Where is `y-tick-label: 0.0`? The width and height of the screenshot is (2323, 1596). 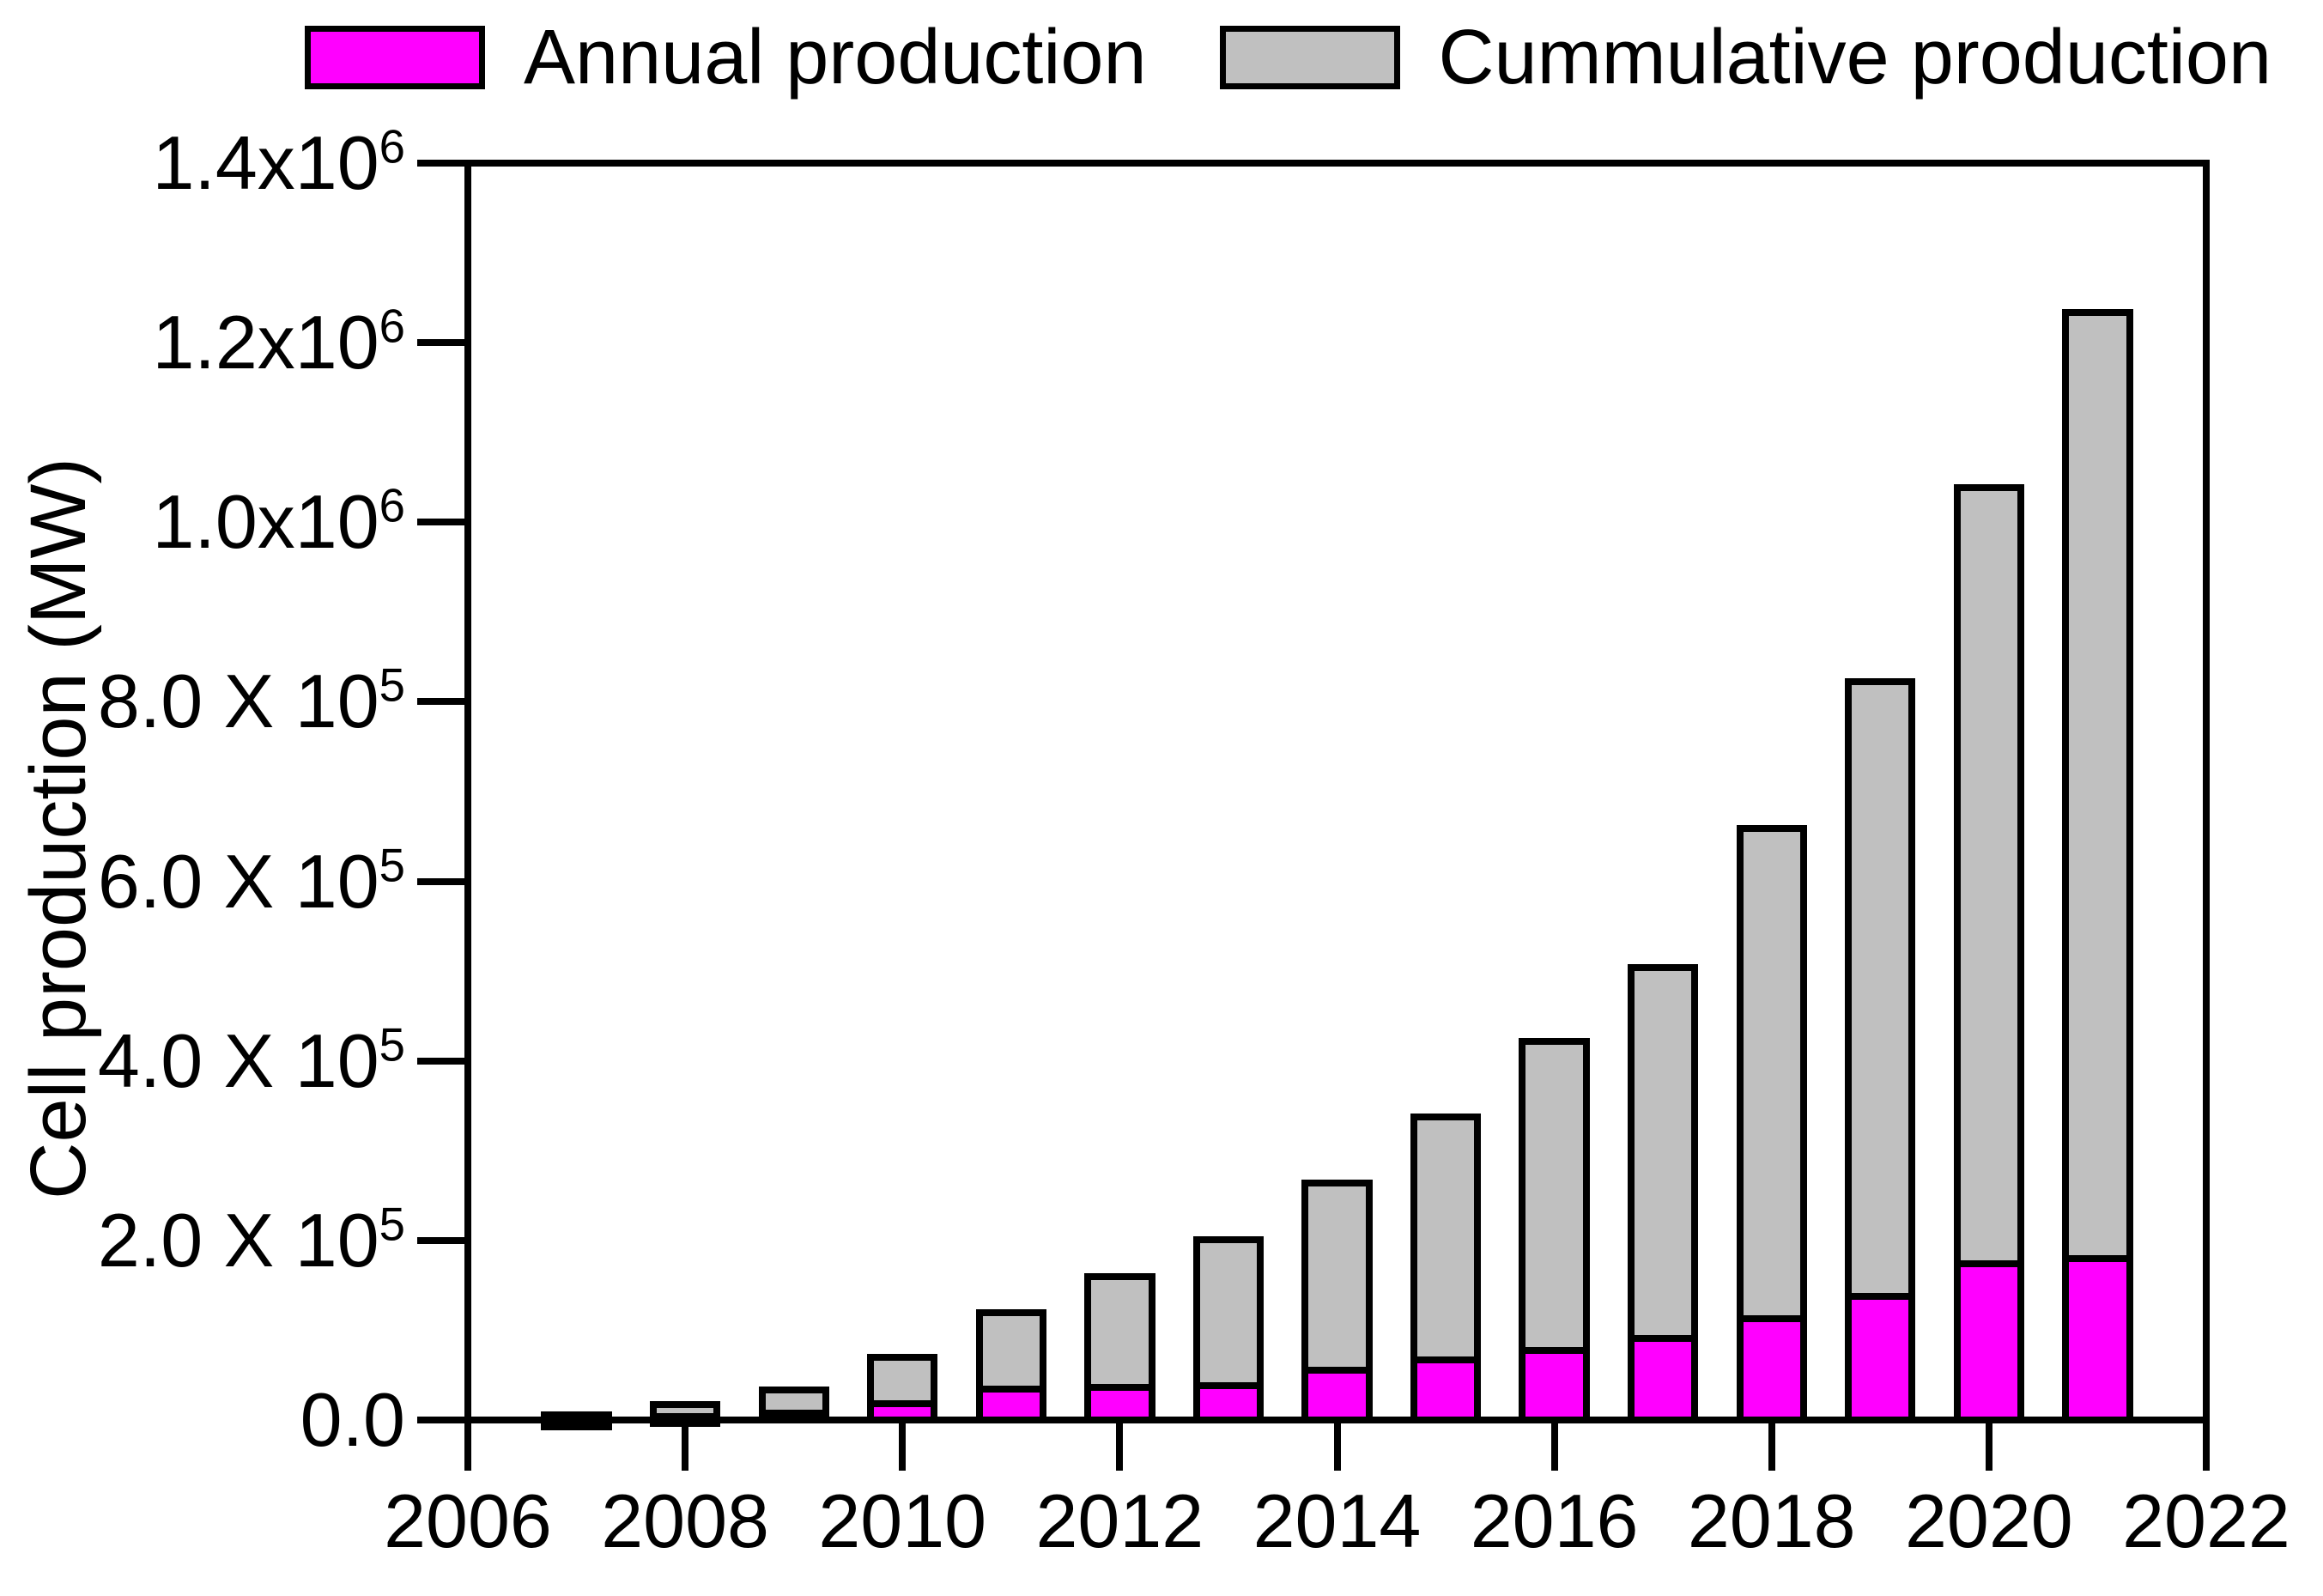
y-tick-label: 0.0 is located at coordinates (353, 1419).